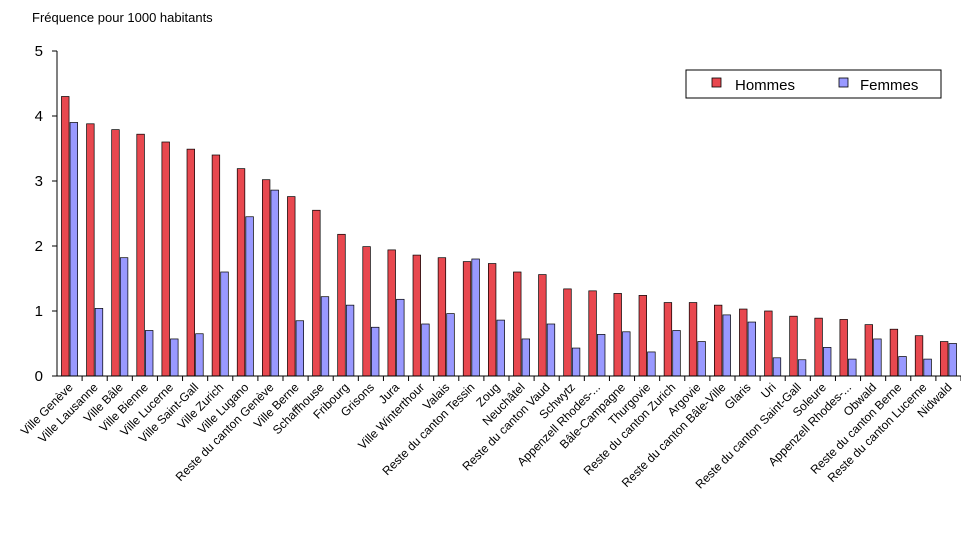 This screenshot has height=541, width=961. I want to click on legend-label-hommes: Hommes, so click(765, 85).